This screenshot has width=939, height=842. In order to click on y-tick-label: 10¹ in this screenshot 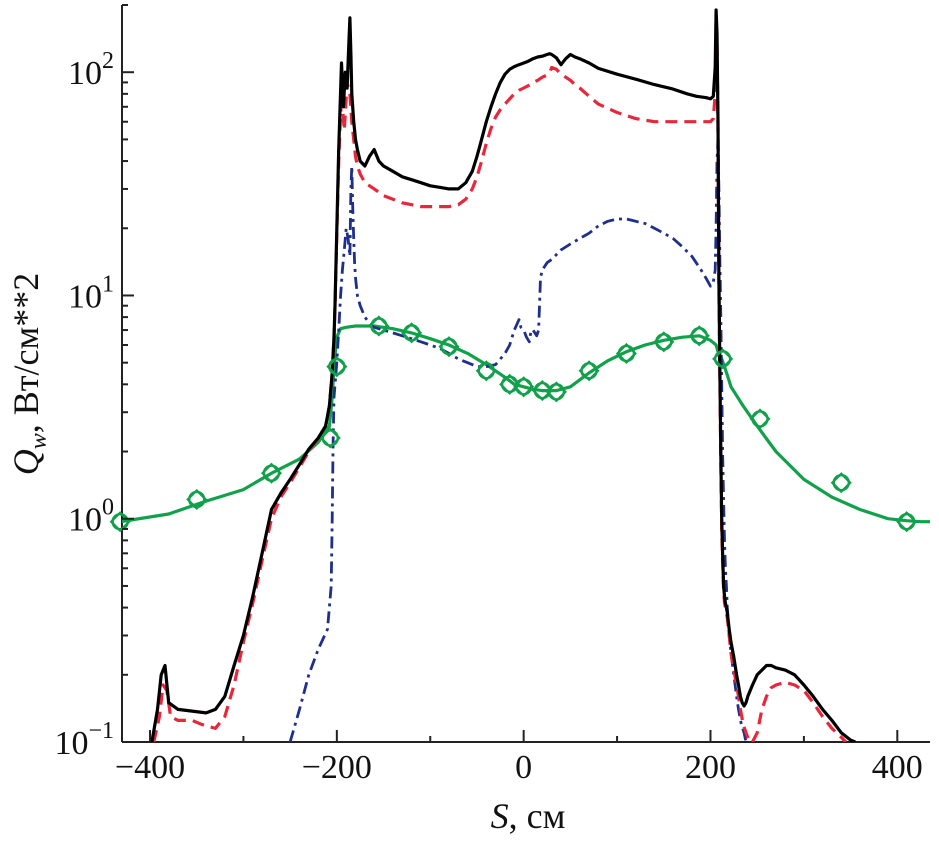, I will do `click(91, 293)`.